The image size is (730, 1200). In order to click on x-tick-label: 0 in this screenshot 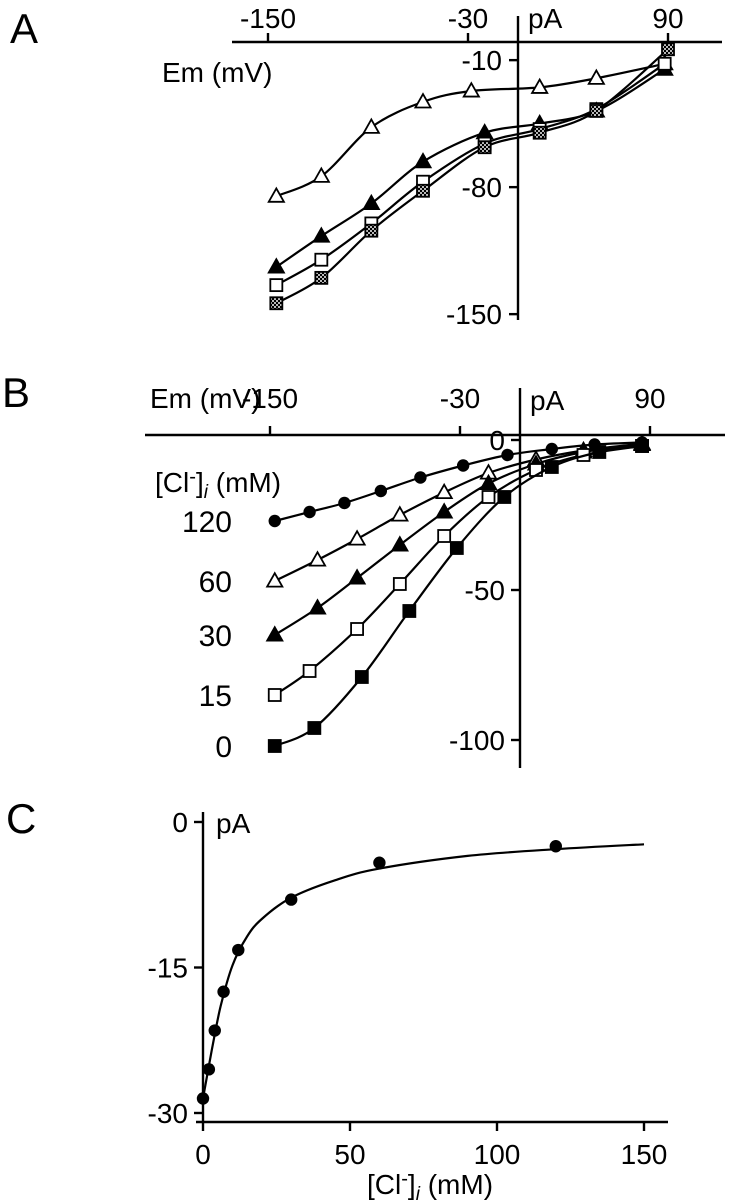, I will do `click(203, 1154)`.